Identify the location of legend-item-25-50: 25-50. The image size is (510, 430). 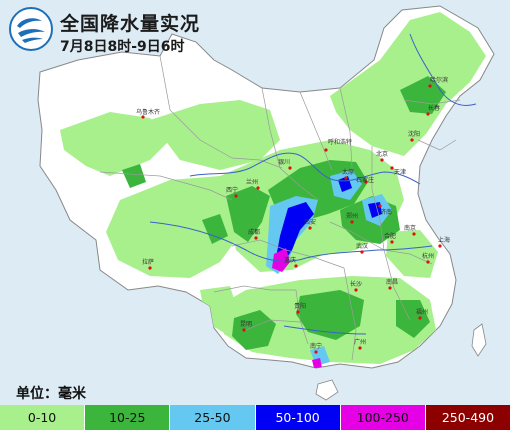
(213, 417).